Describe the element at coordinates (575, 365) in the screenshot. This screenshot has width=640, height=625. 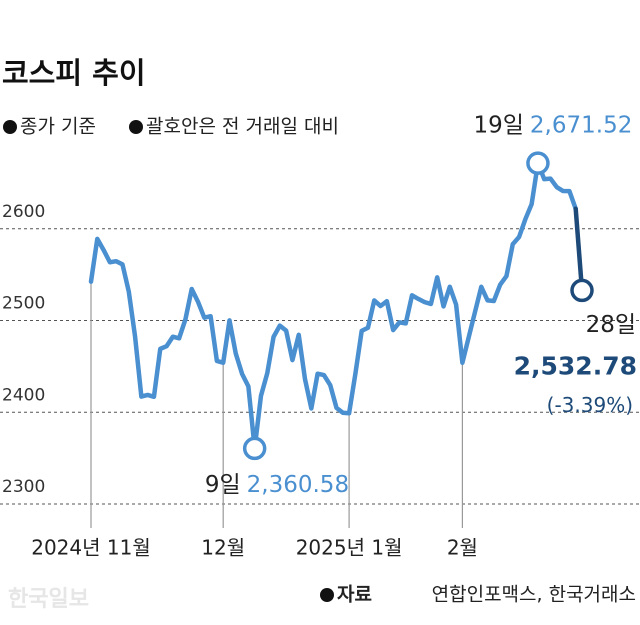
I see `value-label: 2,532.78` at that location.